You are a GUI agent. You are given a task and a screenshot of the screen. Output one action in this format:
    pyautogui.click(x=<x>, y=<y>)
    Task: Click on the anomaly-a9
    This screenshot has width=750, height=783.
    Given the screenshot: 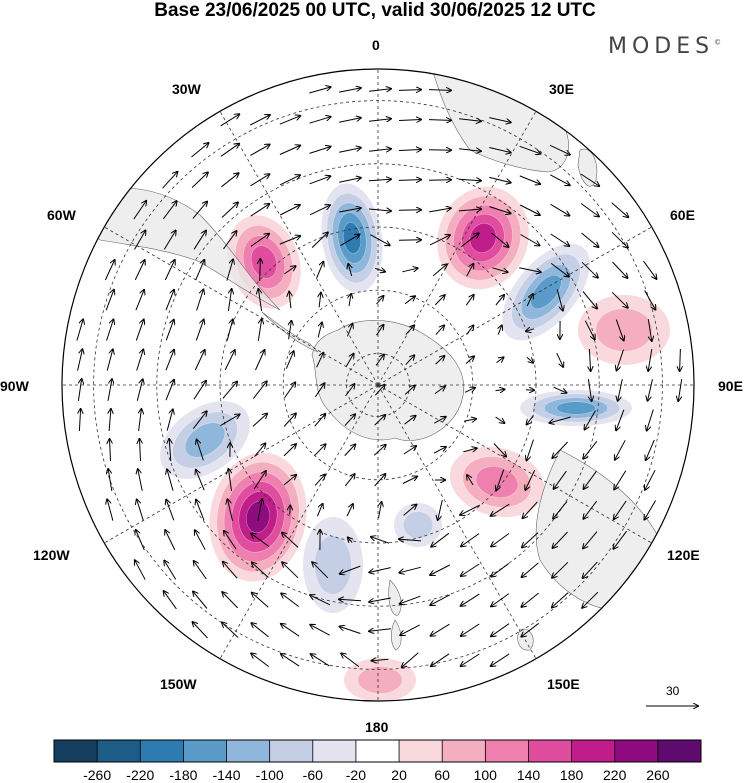 What is the action you would take?
    pyautogui.click(x=258, y=517)
    